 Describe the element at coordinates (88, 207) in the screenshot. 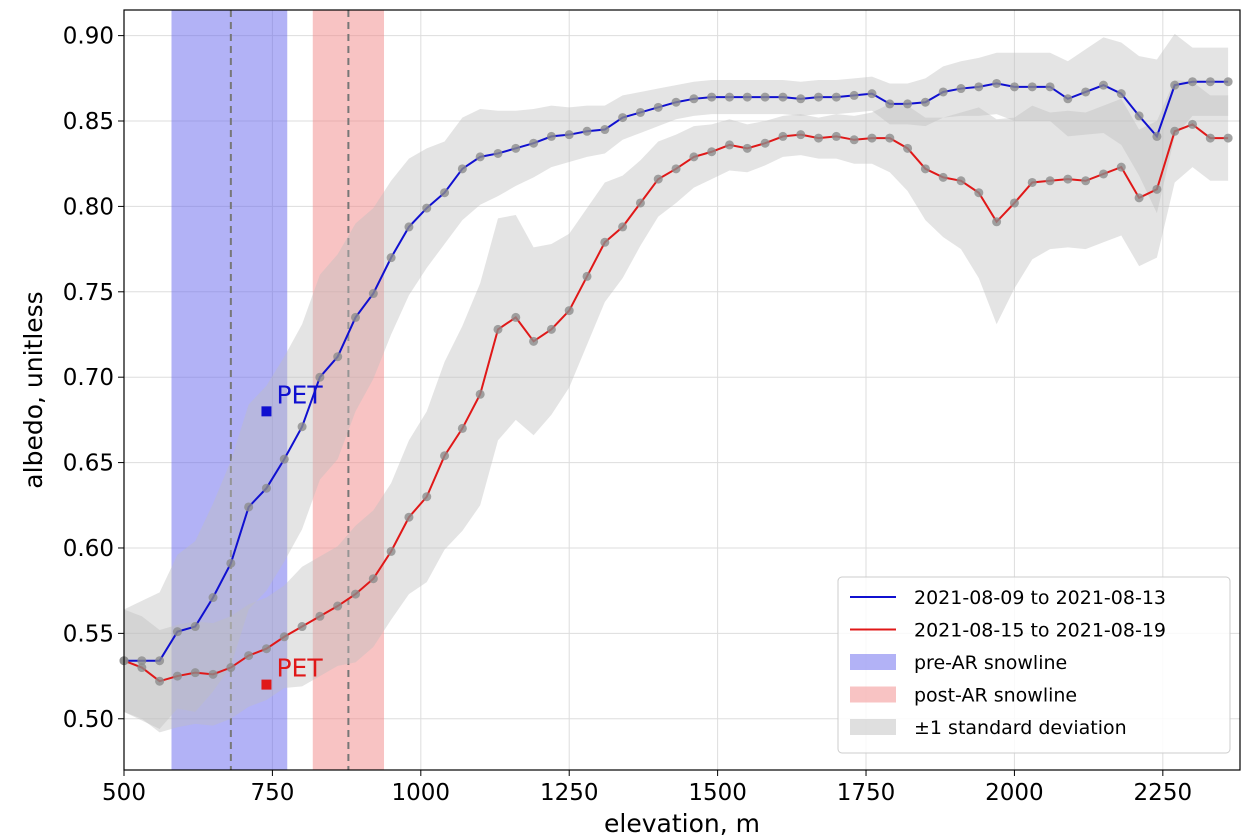

I see `y-tick-label: 0.80` at that location.